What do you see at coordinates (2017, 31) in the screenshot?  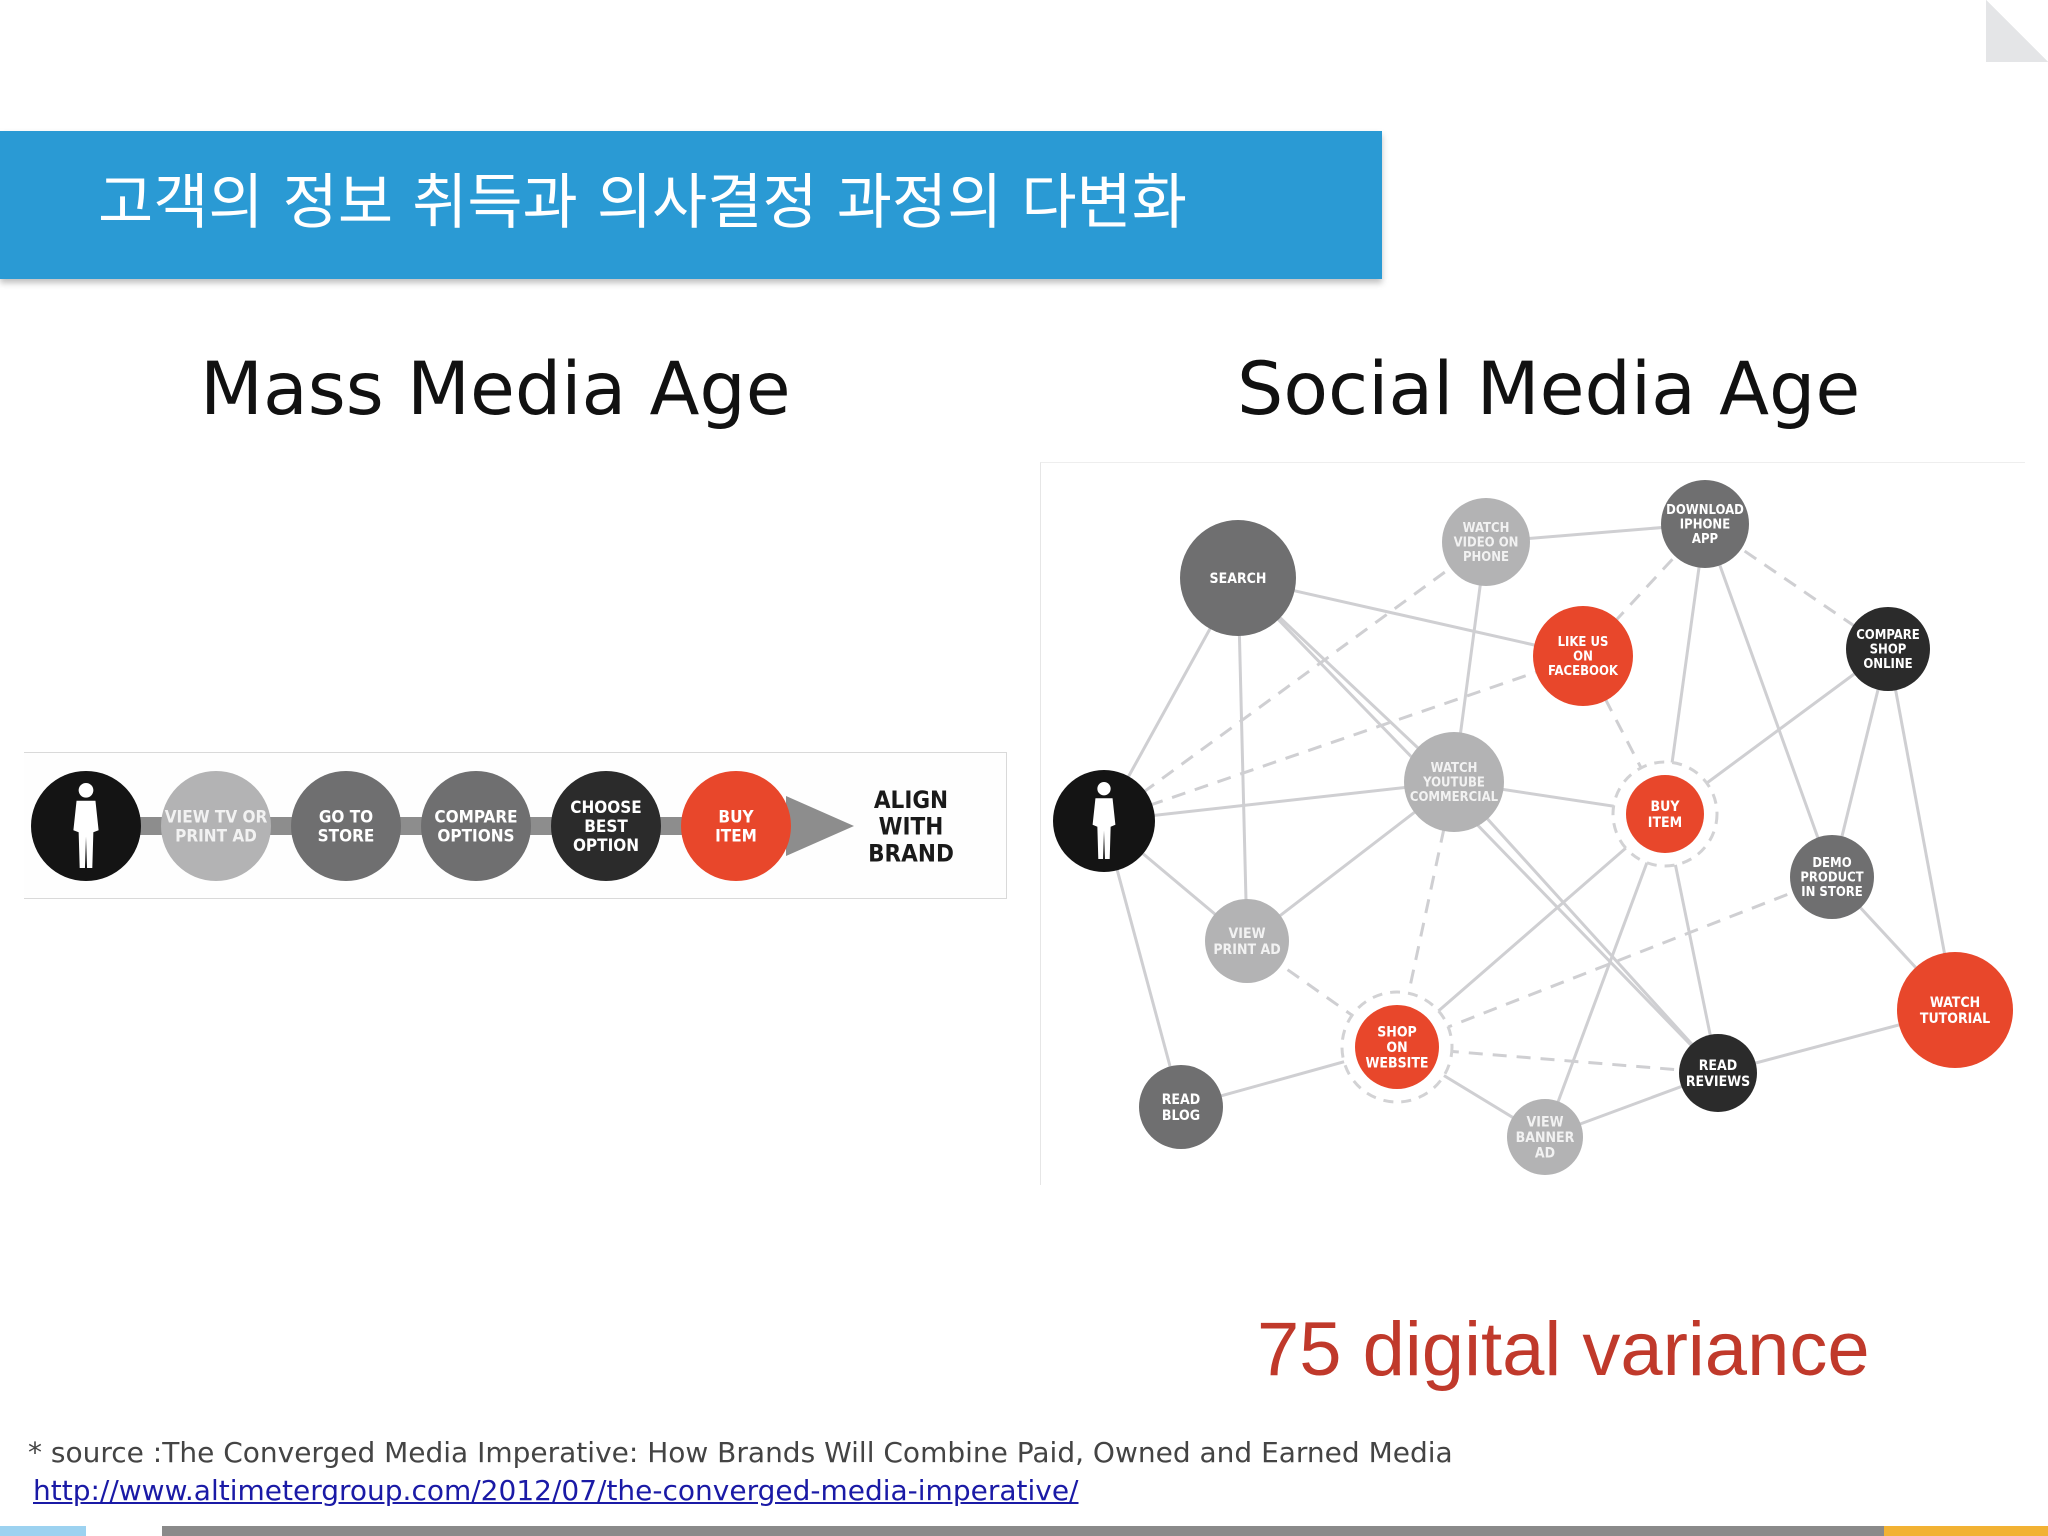 I see `page-corner-fold` at bounding box center [2017, 31].